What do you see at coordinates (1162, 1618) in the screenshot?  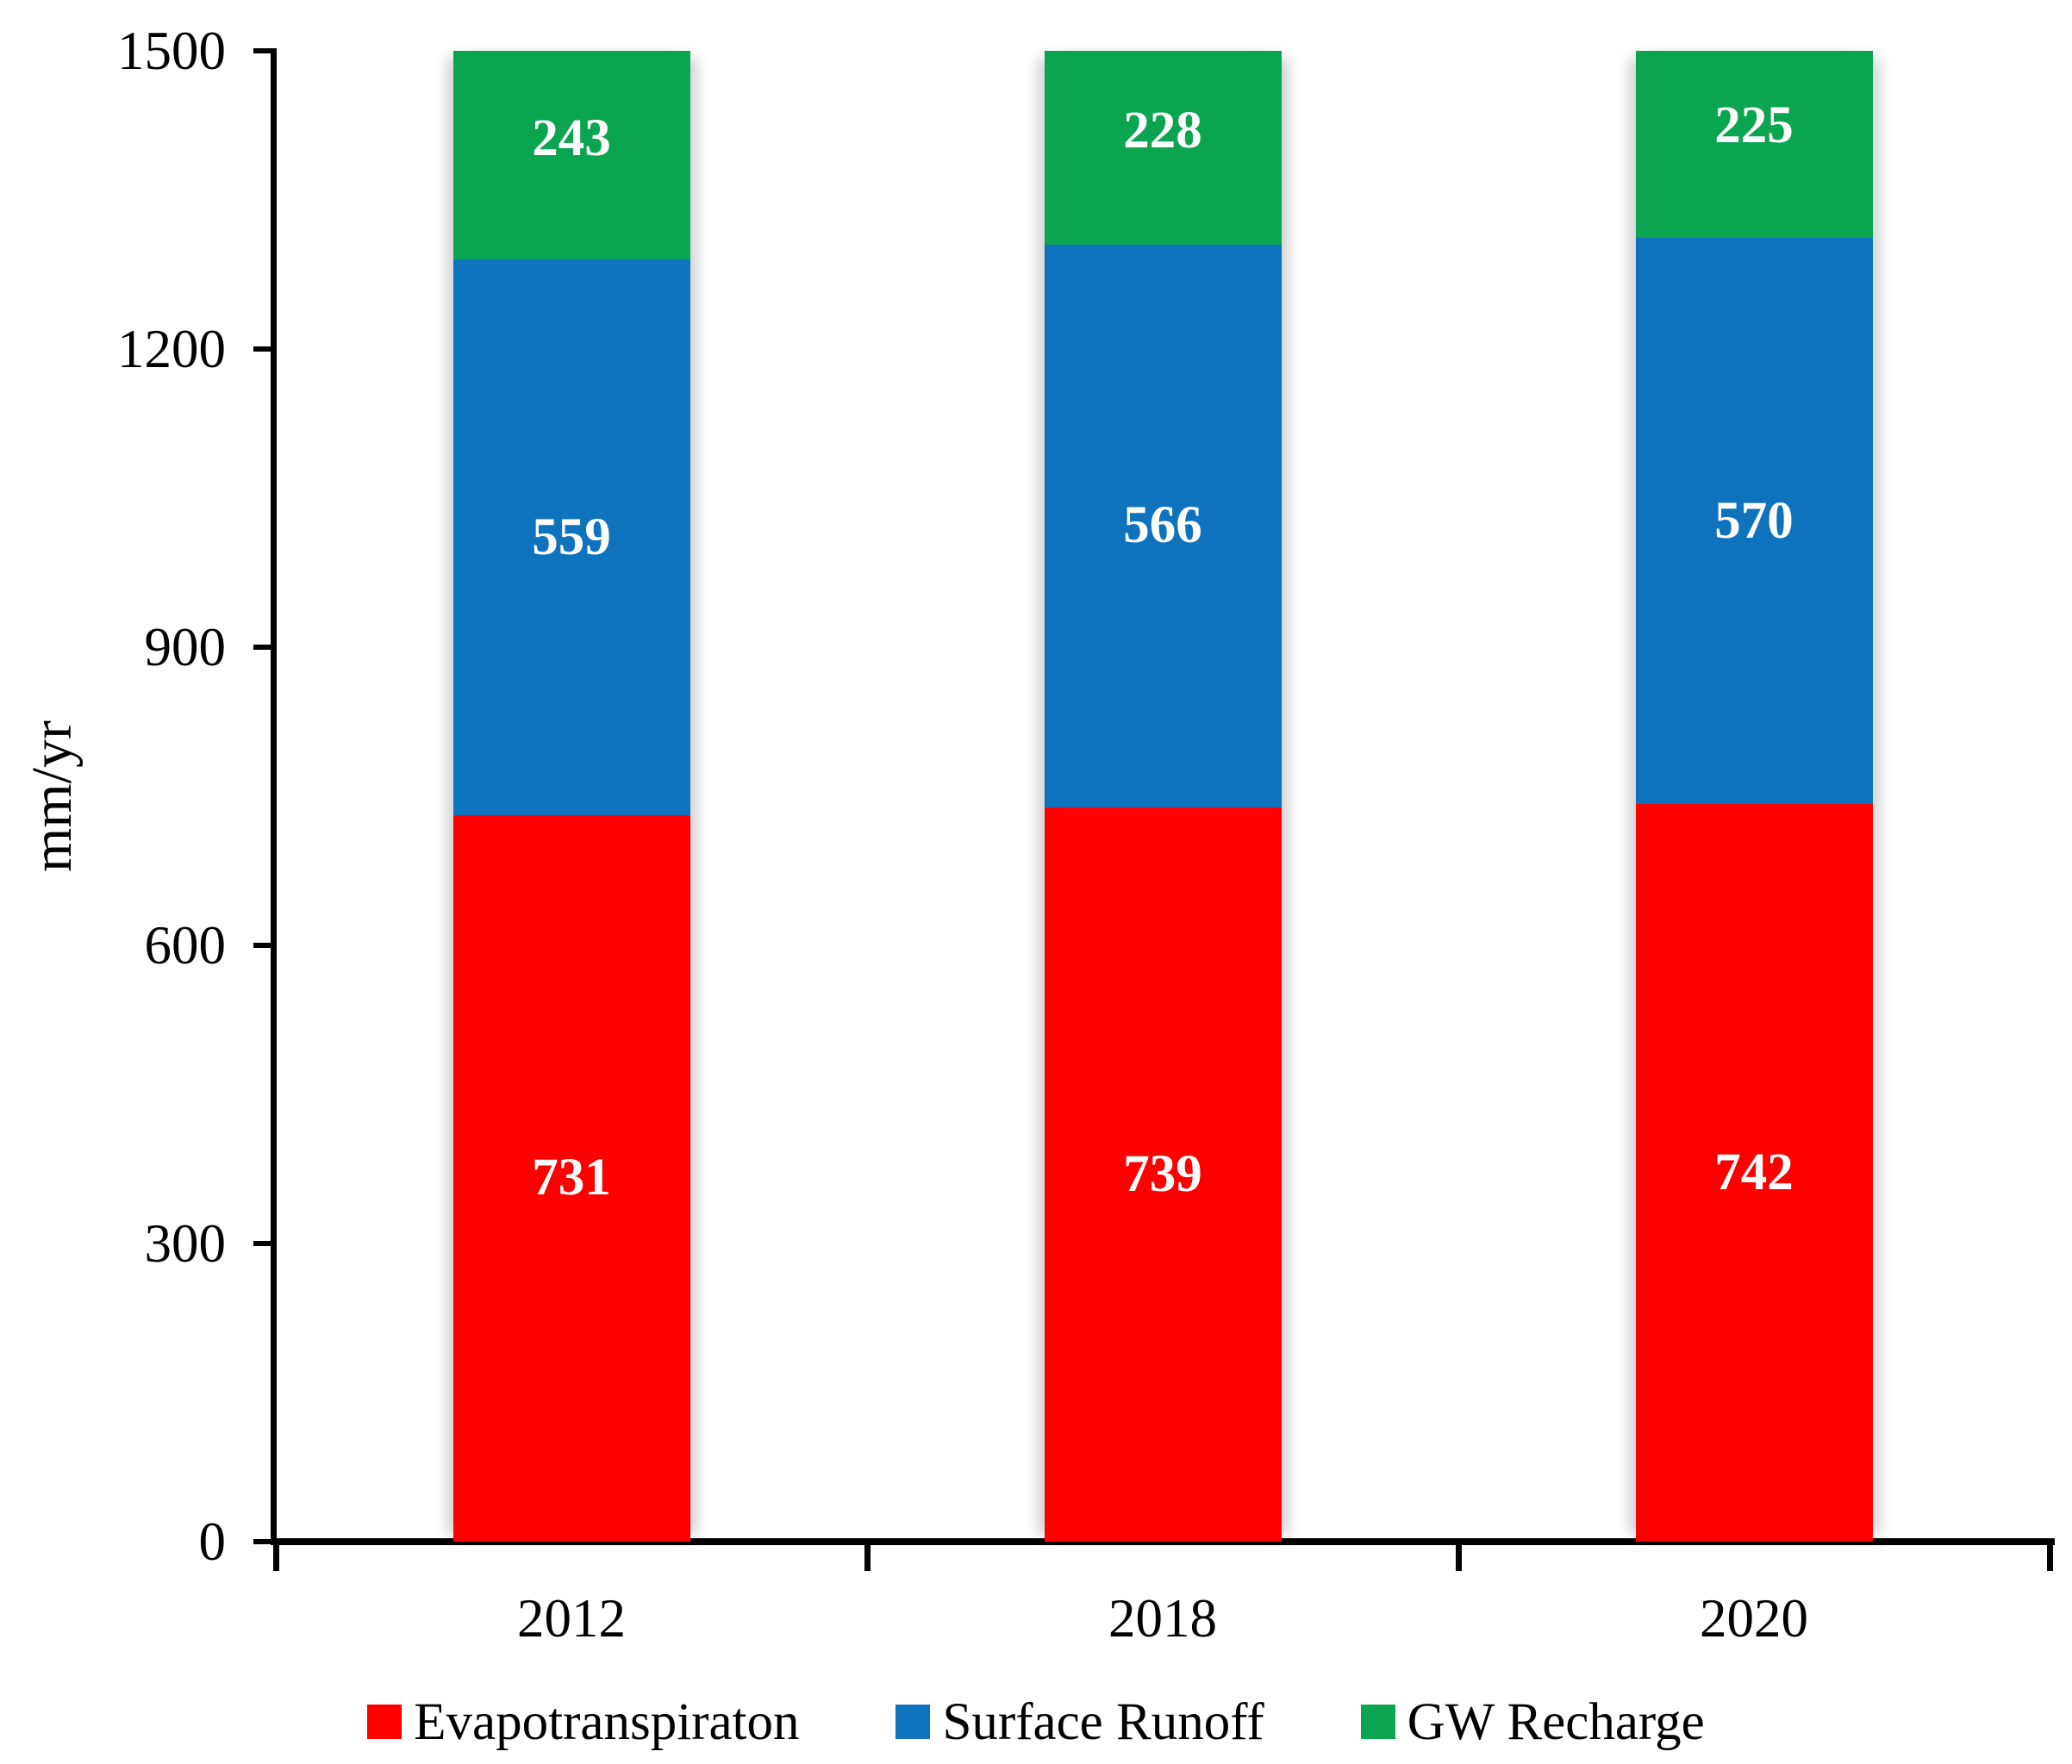 I see `x-category-label: 2018` at bounding box center [1162, 1618].